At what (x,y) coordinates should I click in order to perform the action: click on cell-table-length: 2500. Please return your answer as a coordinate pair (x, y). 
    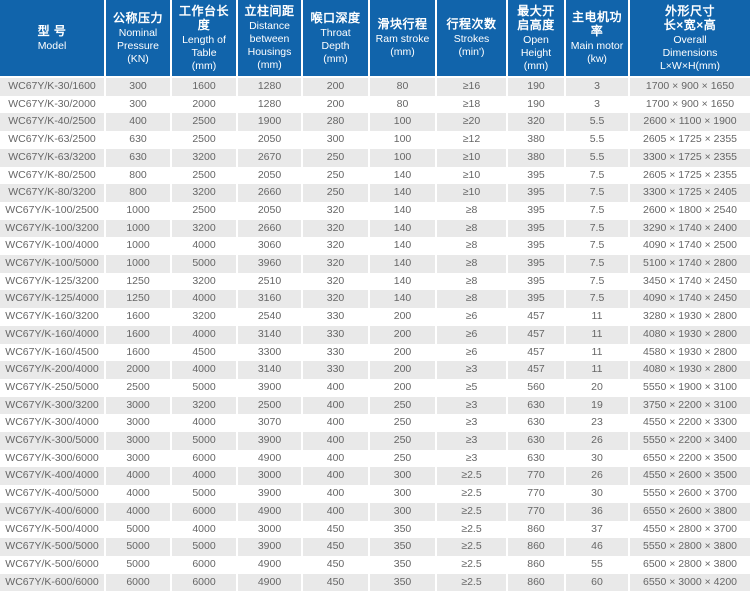
    Looking at the image, I should click on (205, 175).